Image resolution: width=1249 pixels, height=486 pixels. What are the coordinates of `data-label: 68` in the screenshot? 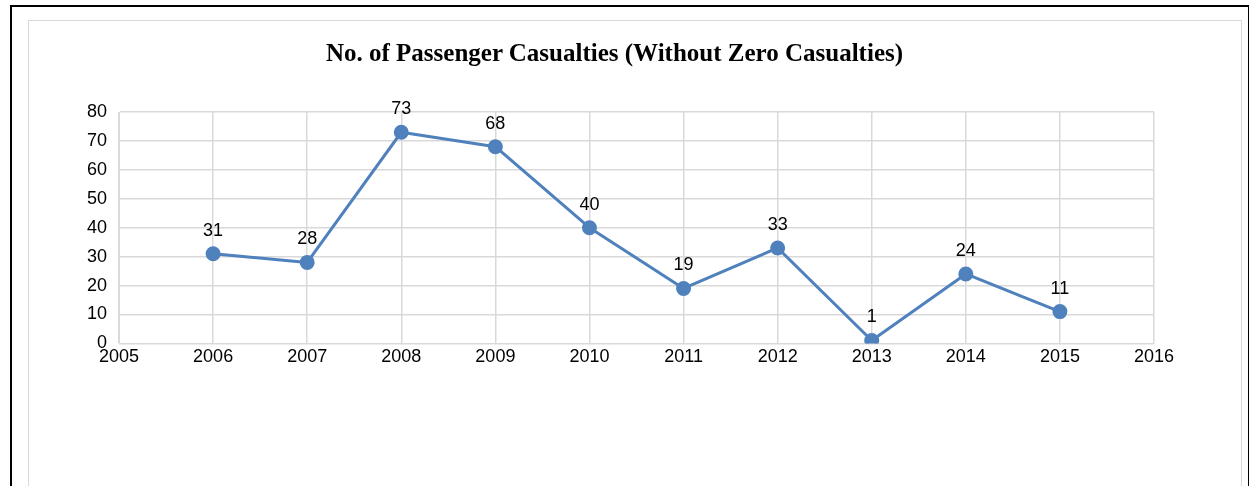 It's located at (495, 122).